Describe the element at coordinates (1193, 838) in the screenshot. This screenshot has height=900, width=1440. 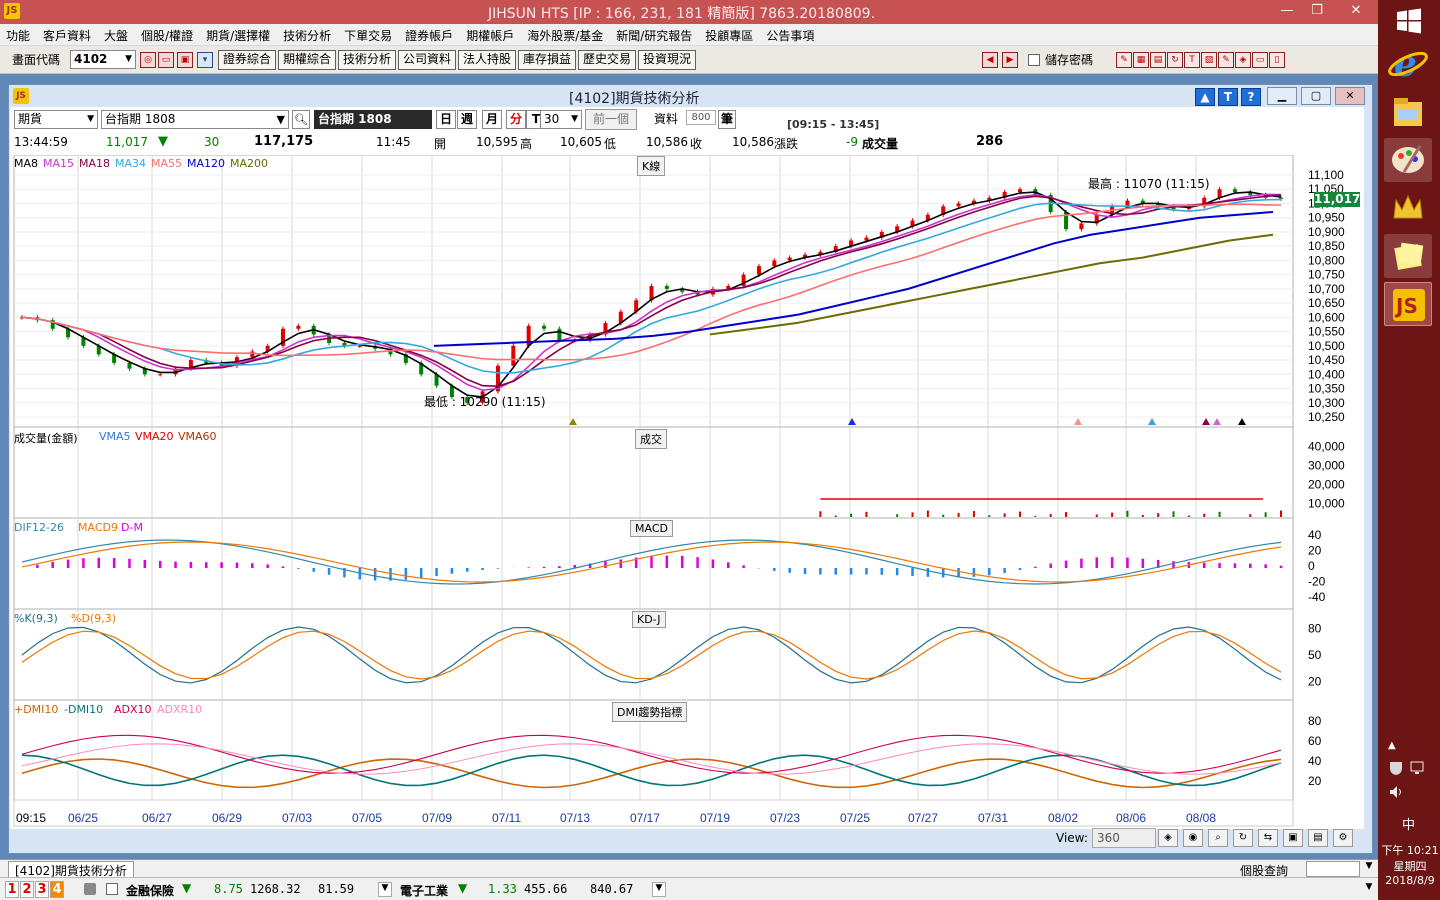
I see `view-tool-icon-1: ◉` at that location.